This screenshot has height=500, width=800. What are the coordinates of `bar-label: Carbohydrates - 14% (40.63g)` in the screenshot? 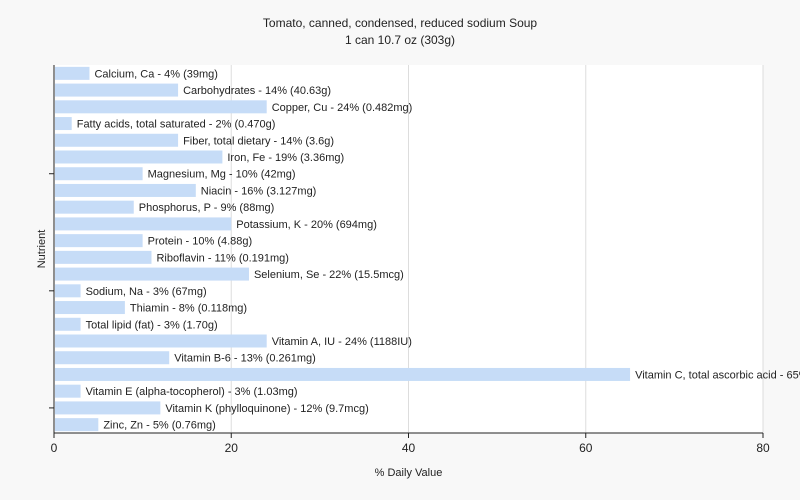 It's located at (257, 91).